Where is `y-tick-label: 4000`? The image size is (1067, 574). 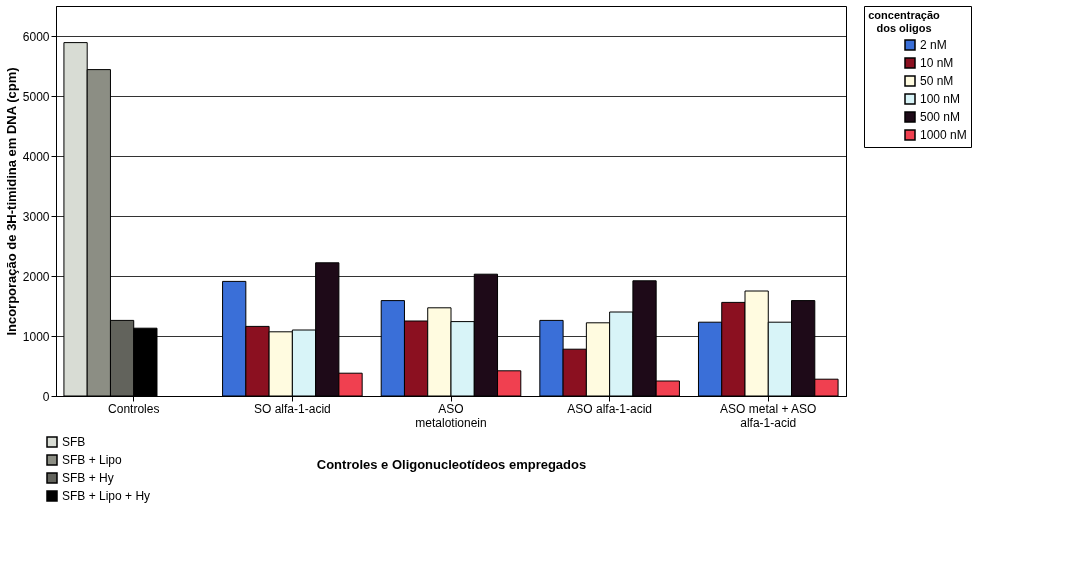 y-tick-label: 4000 is located at coordinates (36, 156).